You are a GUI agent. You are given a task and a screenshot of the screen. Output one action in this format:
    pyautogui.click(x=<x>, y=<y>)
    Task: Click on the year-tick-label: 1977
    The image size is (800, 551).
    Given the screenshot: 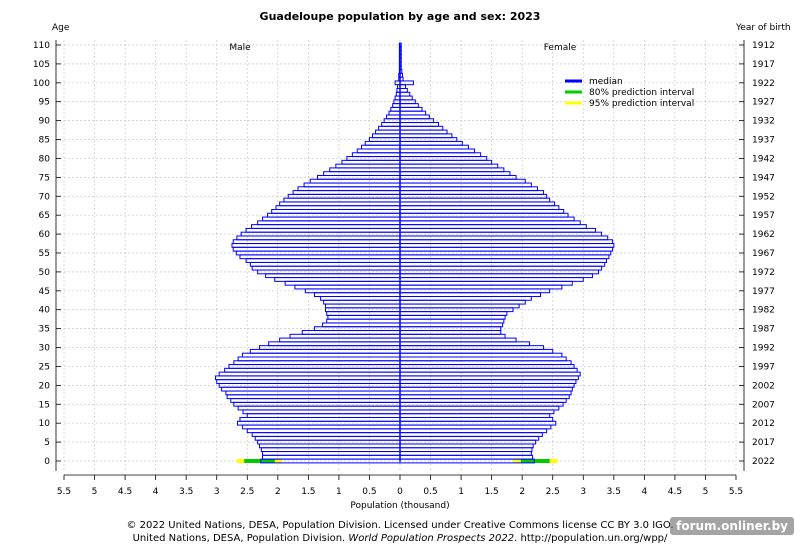 What is the action you would take?
    pyautogui.click(x=763, y=292)
    